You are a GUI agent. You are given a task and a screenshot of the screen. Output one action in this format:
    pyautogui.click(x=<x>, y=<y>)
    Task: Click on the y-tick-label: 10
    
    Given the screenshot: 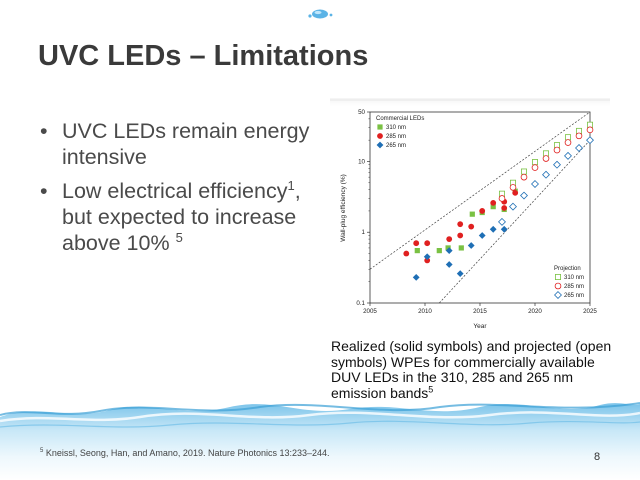 What is the action you would take?
    pyautogui.click(x=361, y=161)
    